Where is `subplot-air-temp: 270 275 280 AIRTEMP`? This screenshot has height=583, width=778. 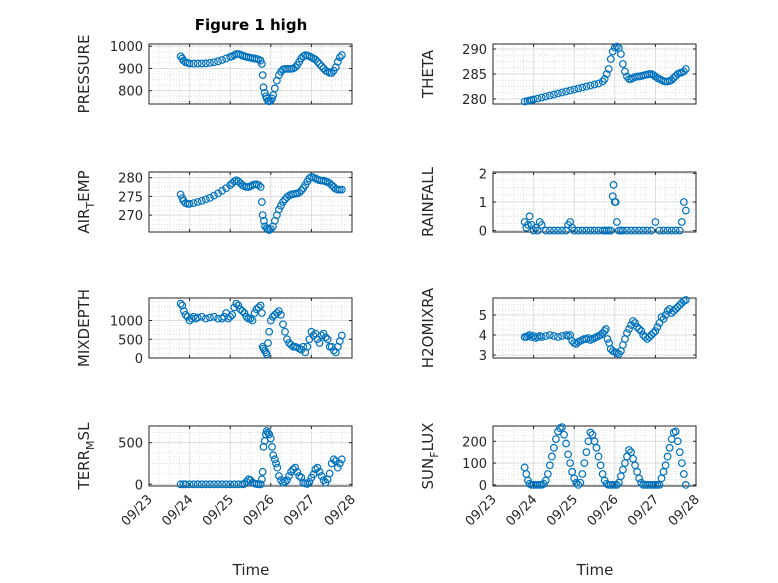 subplot-air-temp: 270 275 280 AIRTEMP is located at coordinates (214, 202).